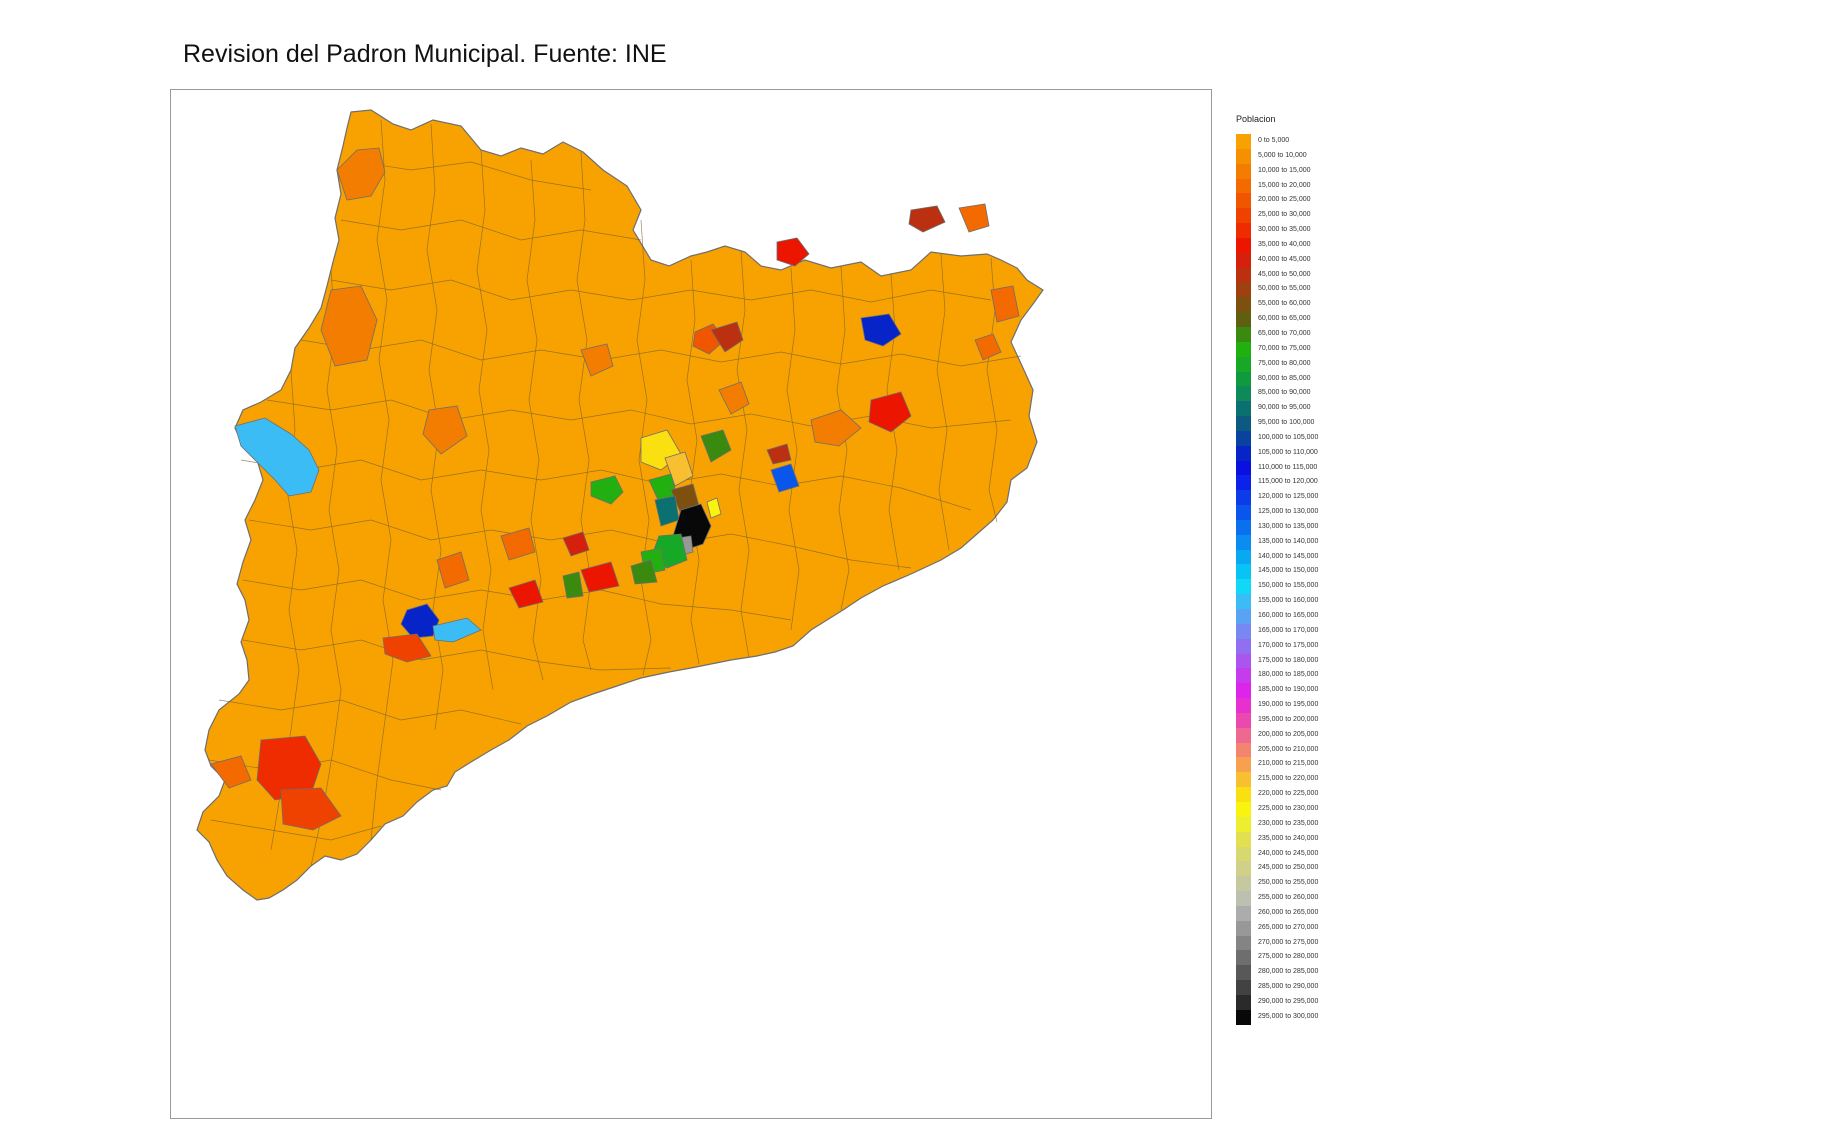 This screenshot has height=1136, width=1848. I want to click on legend-item: 90,000 to 95,000, so click(1301, 409).